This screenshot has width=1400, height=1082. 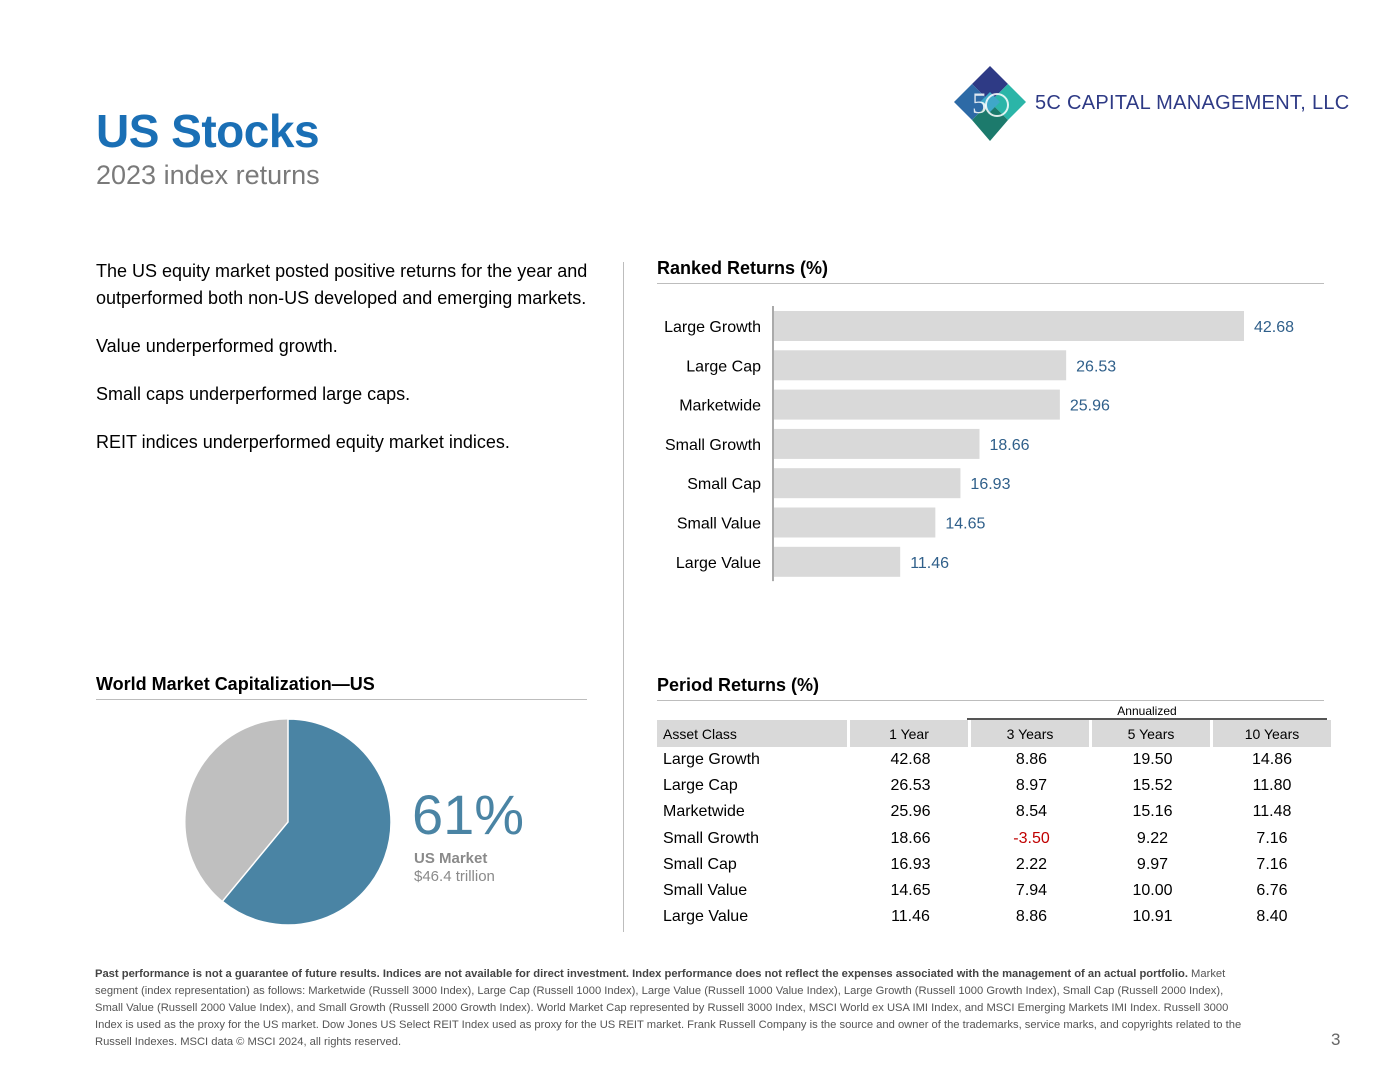 What do you see at coordinates (743, 268) in the screenshot?
I see `ranked-returns-title: Ranked Returns (%)` at bounding box center [743, 268].